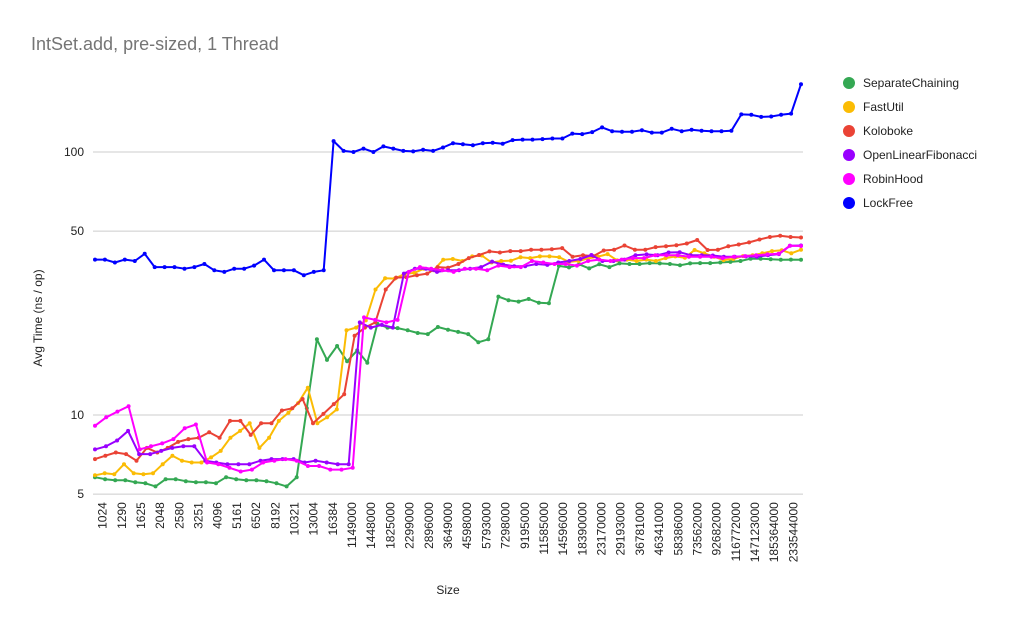 This screenshot has width=1011, height=628. I want to click on x-tick-label: 9195000, so click(525, 525).